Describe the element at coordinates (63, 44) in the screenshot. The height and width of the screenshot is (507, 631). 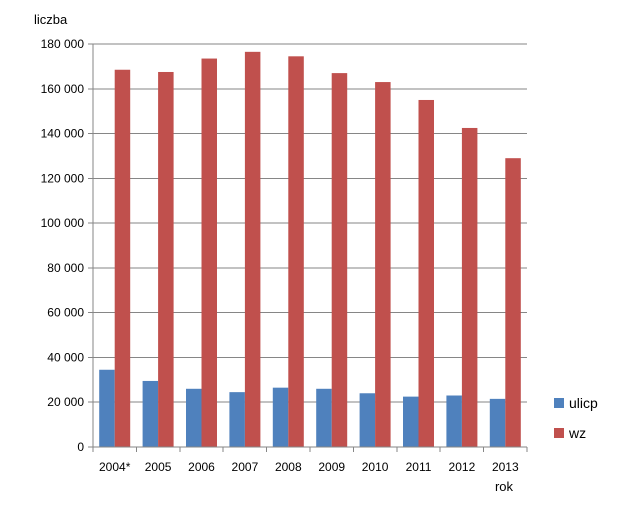
I see `y-tick-label: 180 000` at that location.